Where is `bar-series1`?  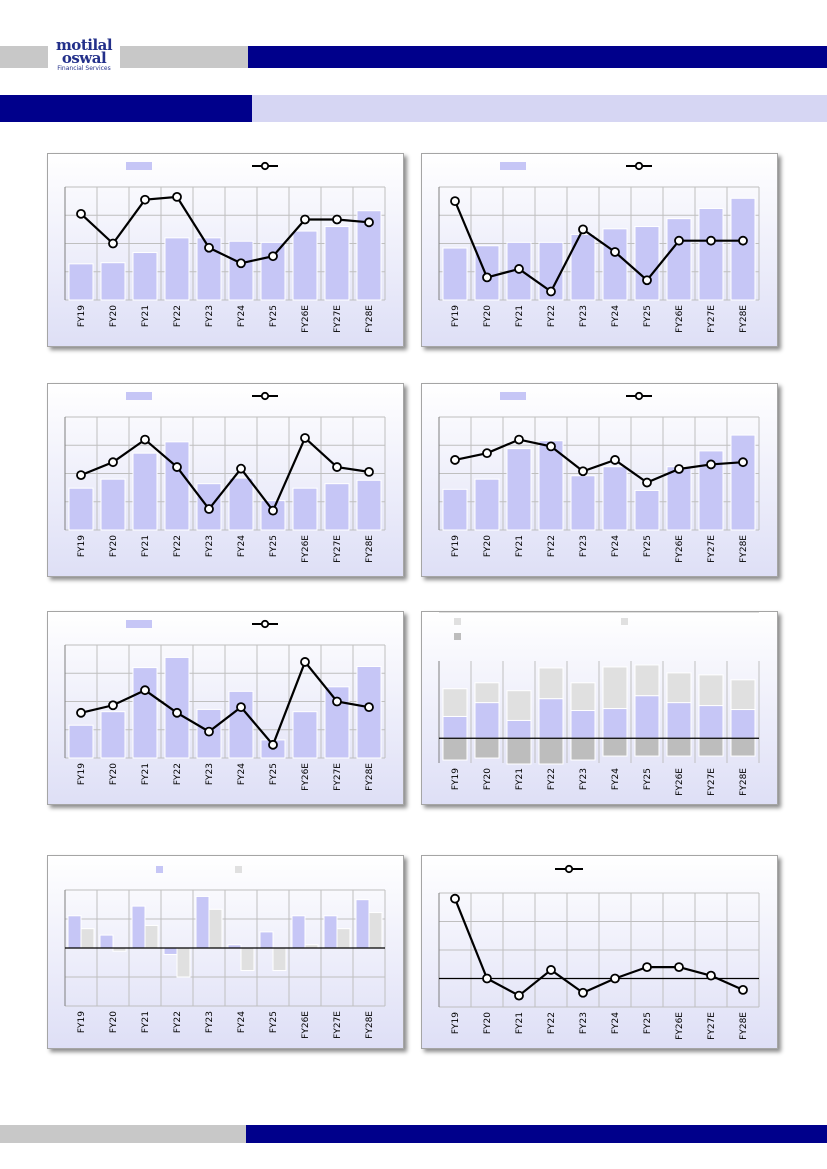 bar-series1 is located at coordinates (266, 940).